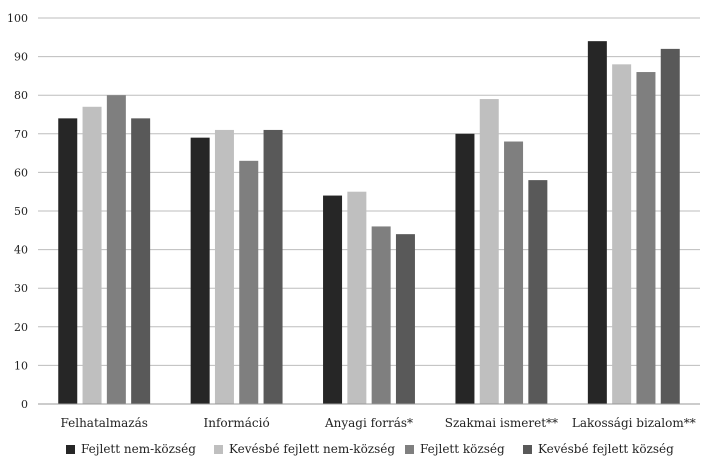 The image size is (702, 461). I want to click on category-label: Felhatalmazás, so click(103, 423).